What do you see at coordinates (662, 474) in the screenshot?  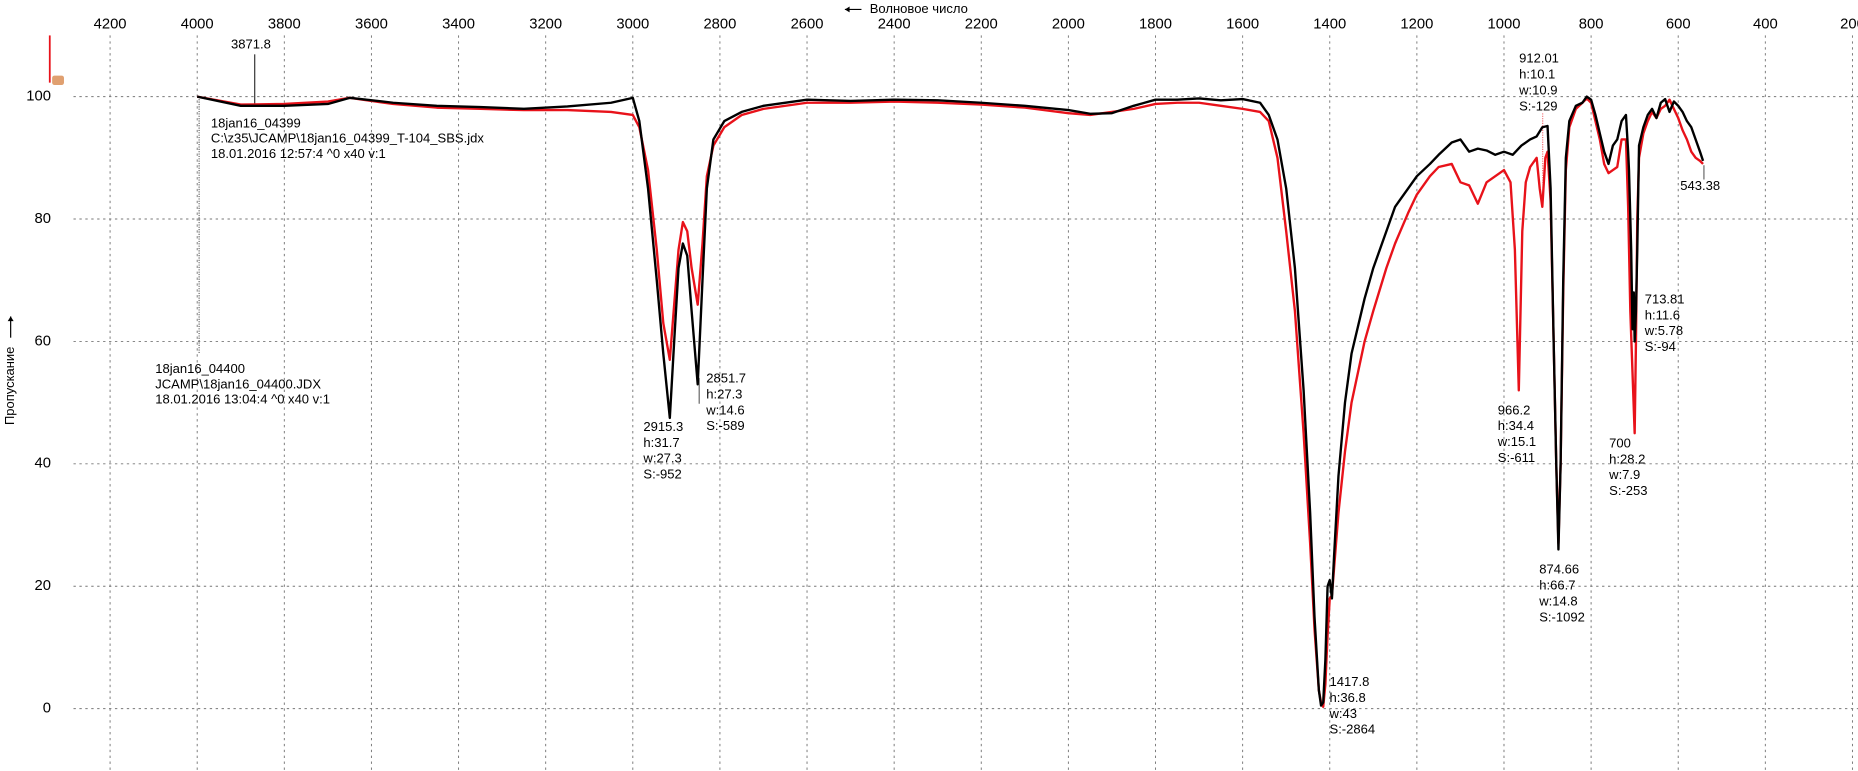 I see `peak-label: S:-952` at bounding box center [662, 474].